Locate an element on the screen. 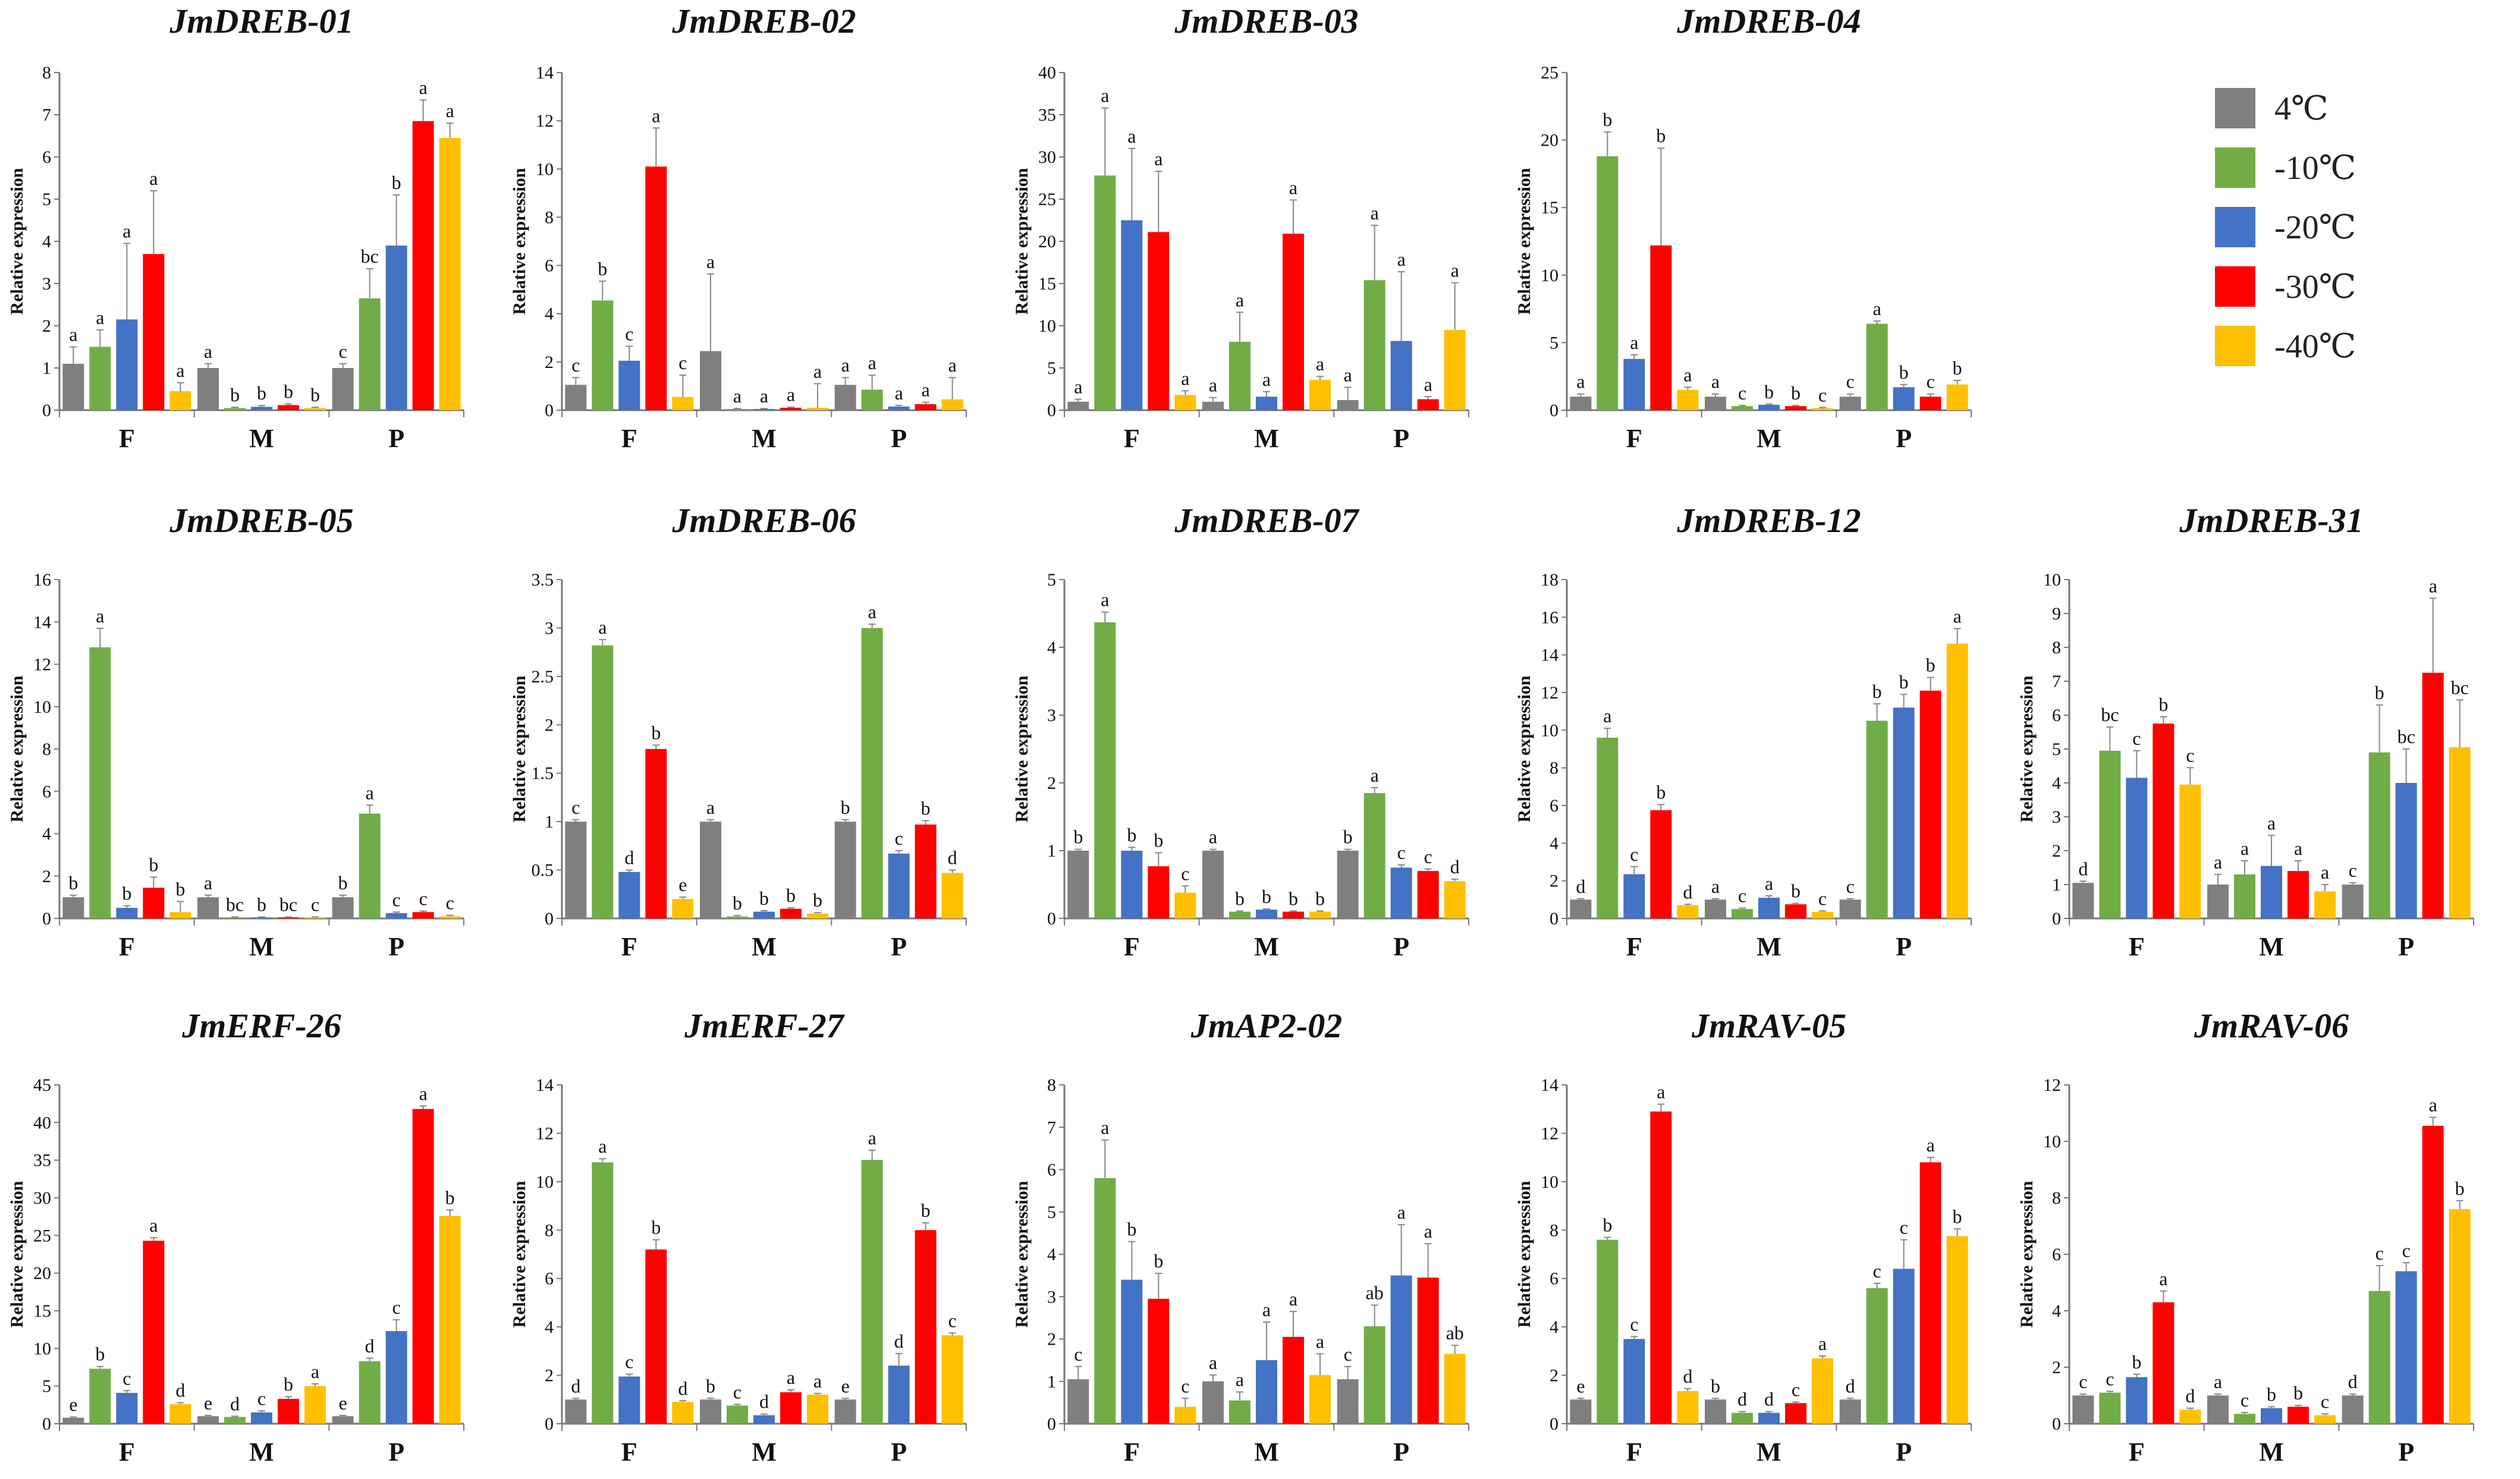  bar-jmap2-02-f-s0 is located at coordinates (1078, 1401).